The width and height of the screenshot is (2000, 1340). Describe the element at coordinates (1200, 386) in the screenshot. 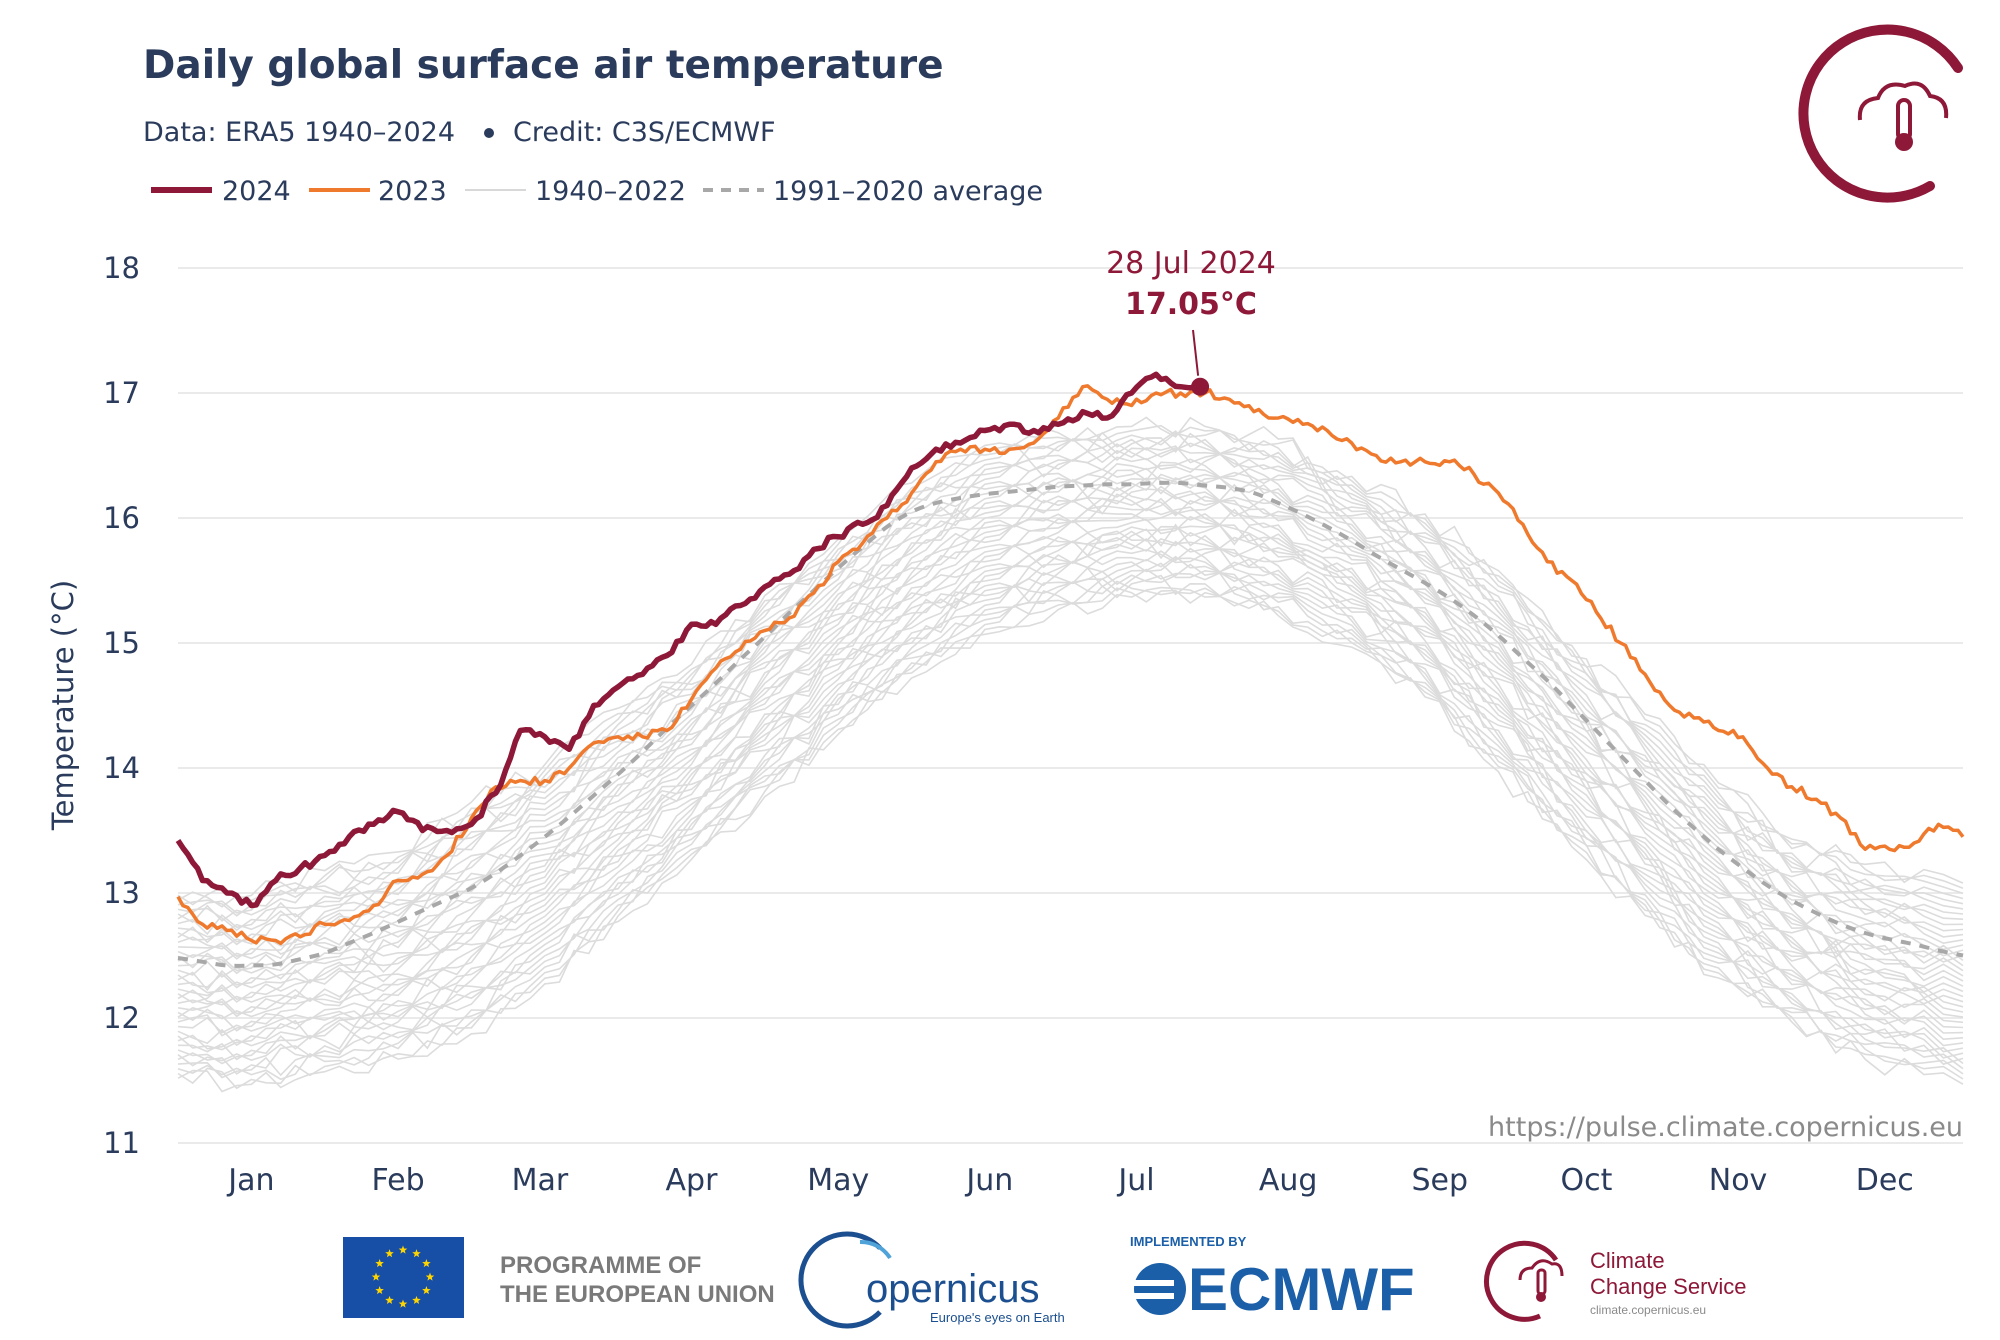

I see `annotation-peak-marker` at that location.